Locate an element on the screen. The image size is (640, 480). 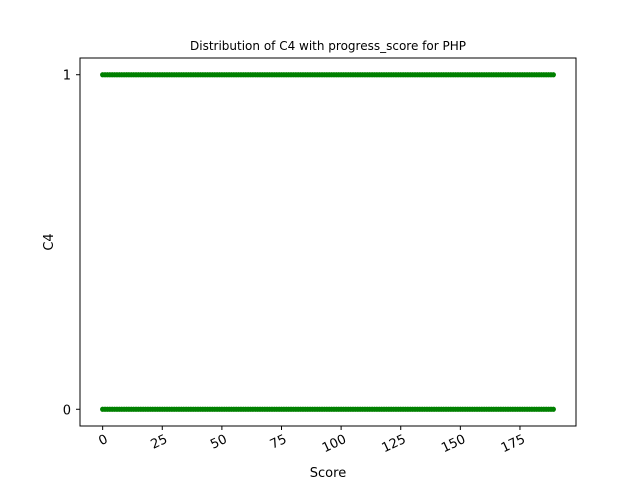
y-tick-label: 1 is located at coordinates (67, 76).